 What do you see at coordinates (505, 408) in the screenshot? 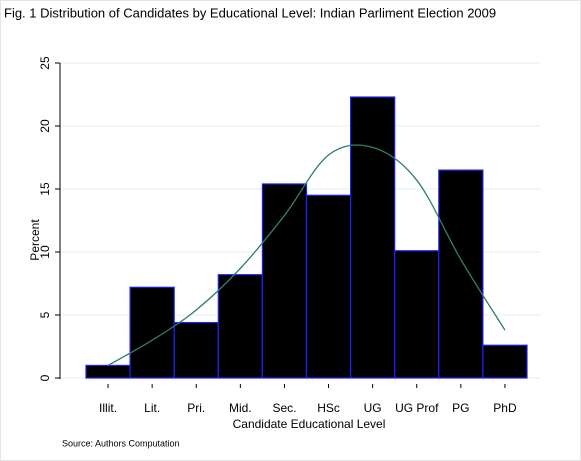
I see `x-tick-label: PhD` at bounding box center [505, 408].